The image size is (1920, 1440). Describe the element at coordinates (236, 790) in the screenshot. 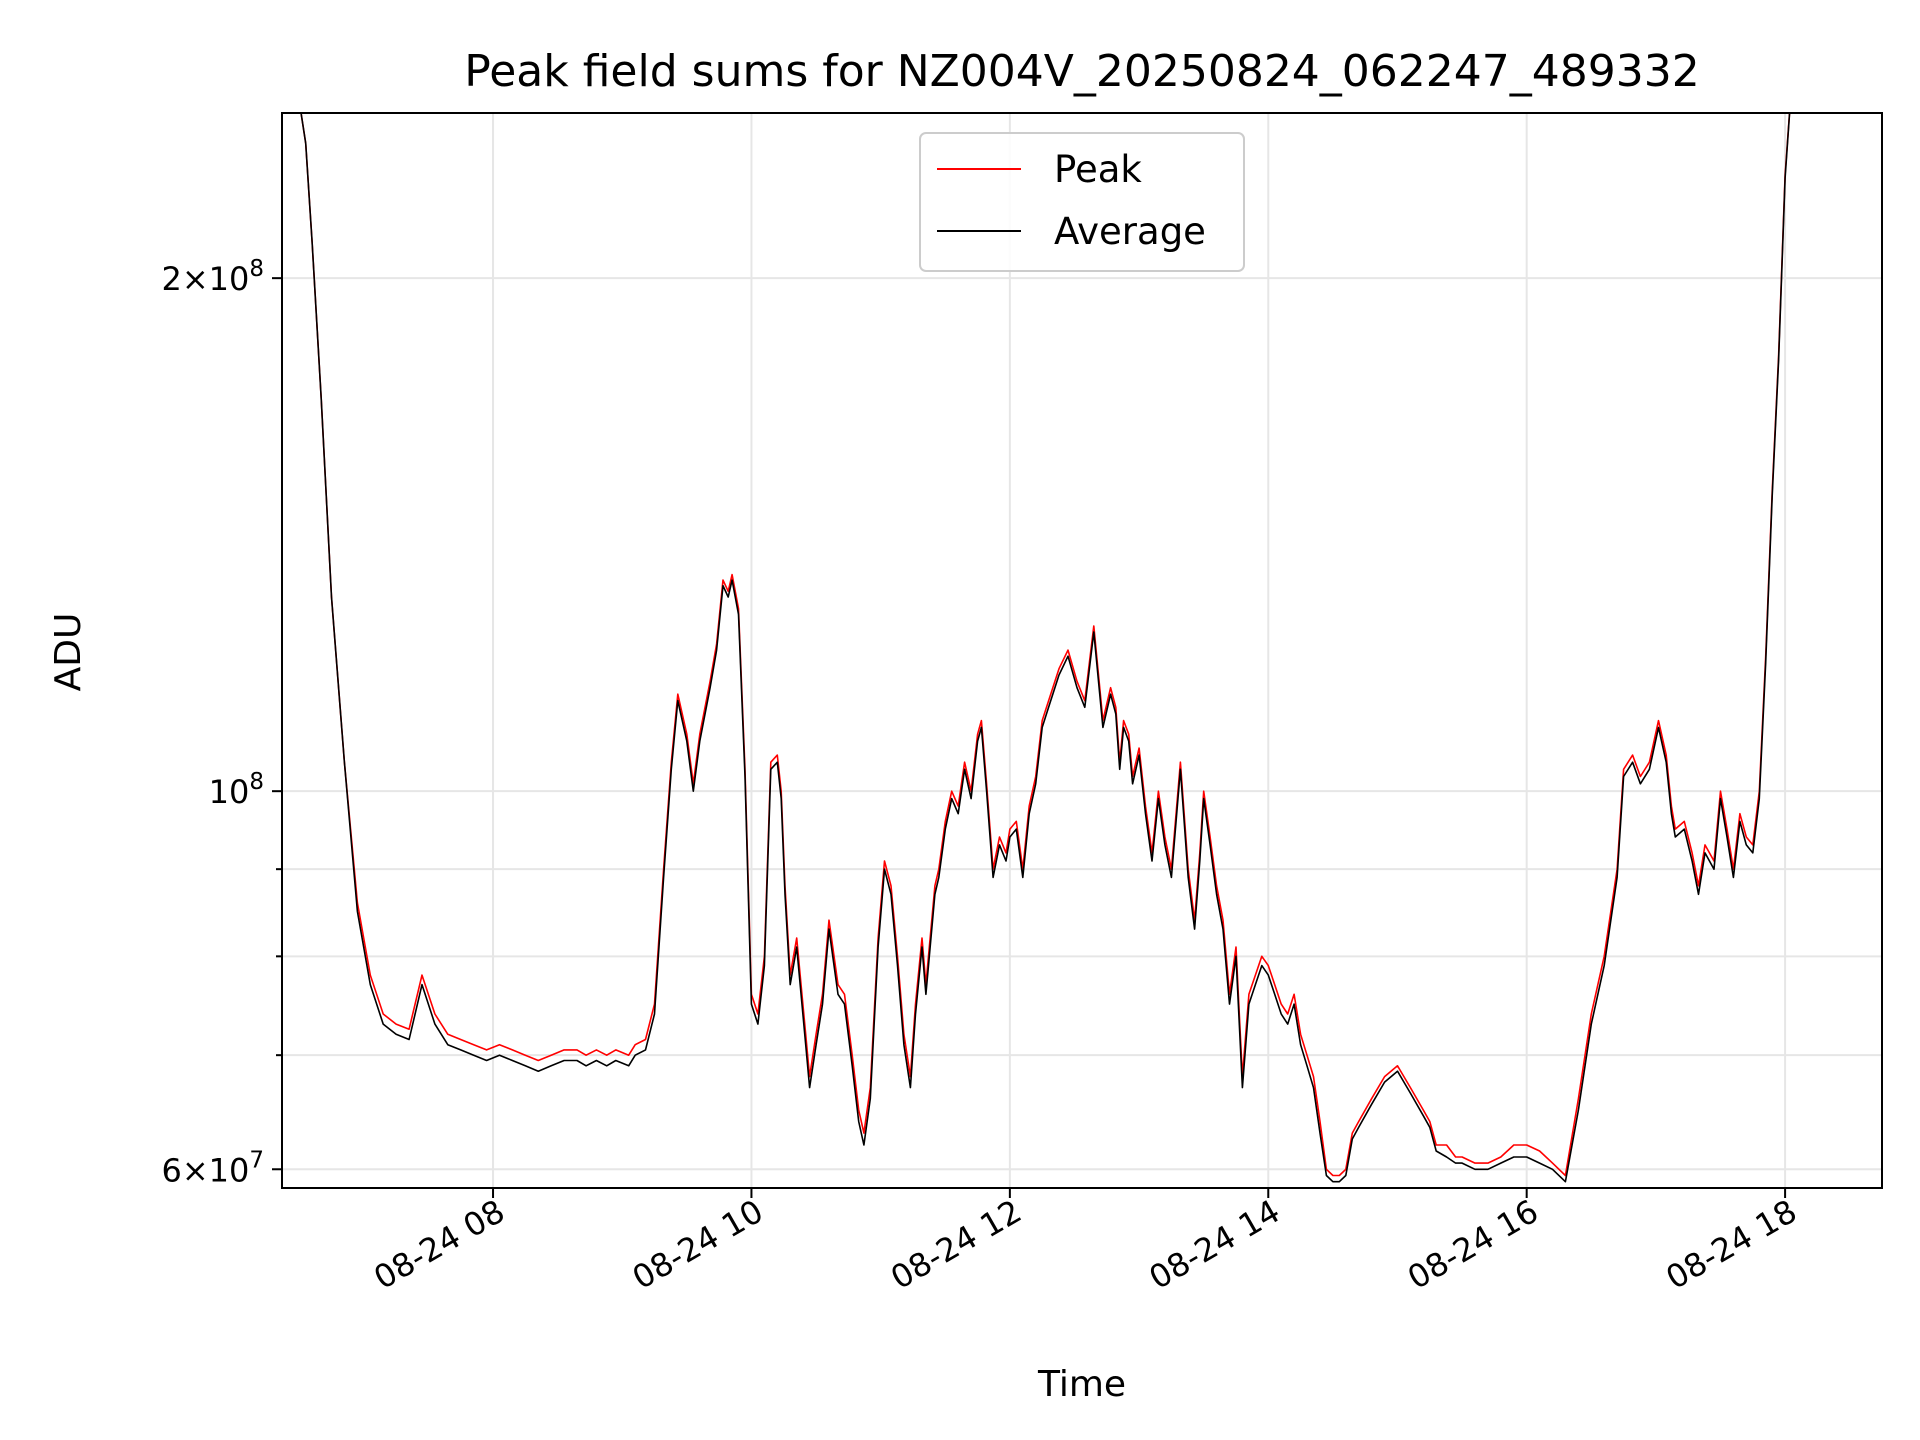

I see `y-tick-label: 108` at that location.